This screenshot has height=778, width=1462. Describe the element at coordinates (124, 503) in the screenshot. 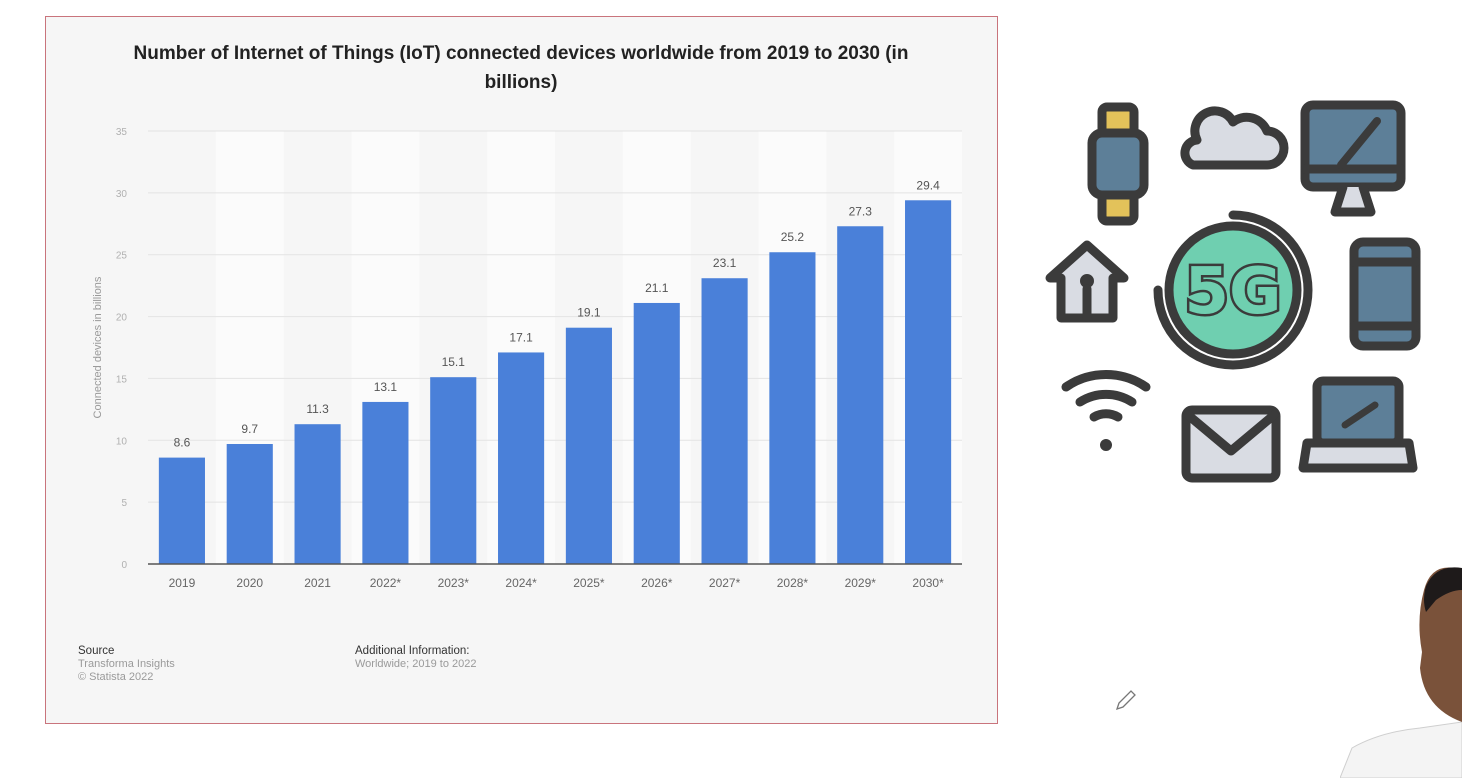

I see `y-tick-label: 5` at that location.